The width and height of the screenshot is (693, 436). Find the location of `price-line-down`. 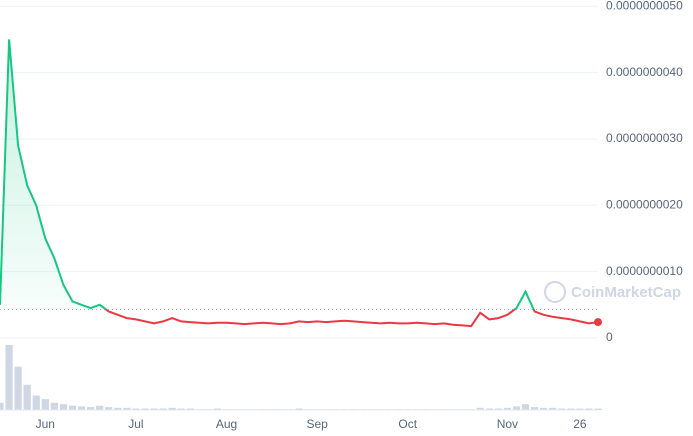

price-line-down is located at coordinates (351, 318).